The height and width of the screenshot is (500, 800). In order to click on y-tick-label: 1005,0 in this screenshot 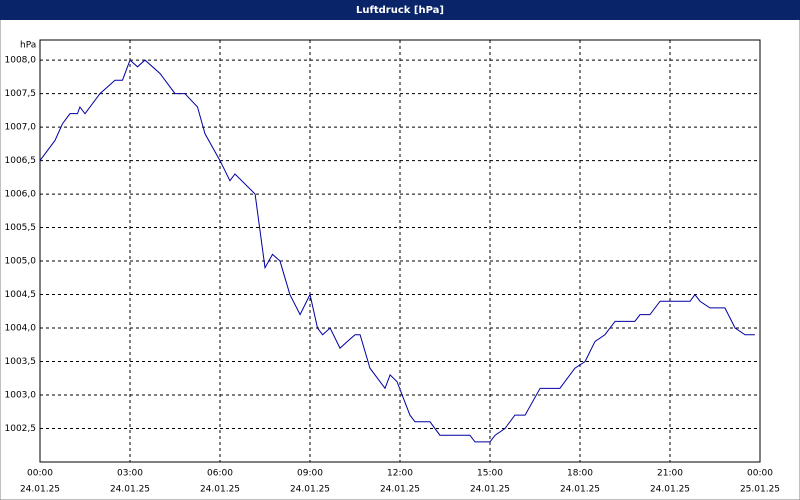, I will do `click(21, 262)`.